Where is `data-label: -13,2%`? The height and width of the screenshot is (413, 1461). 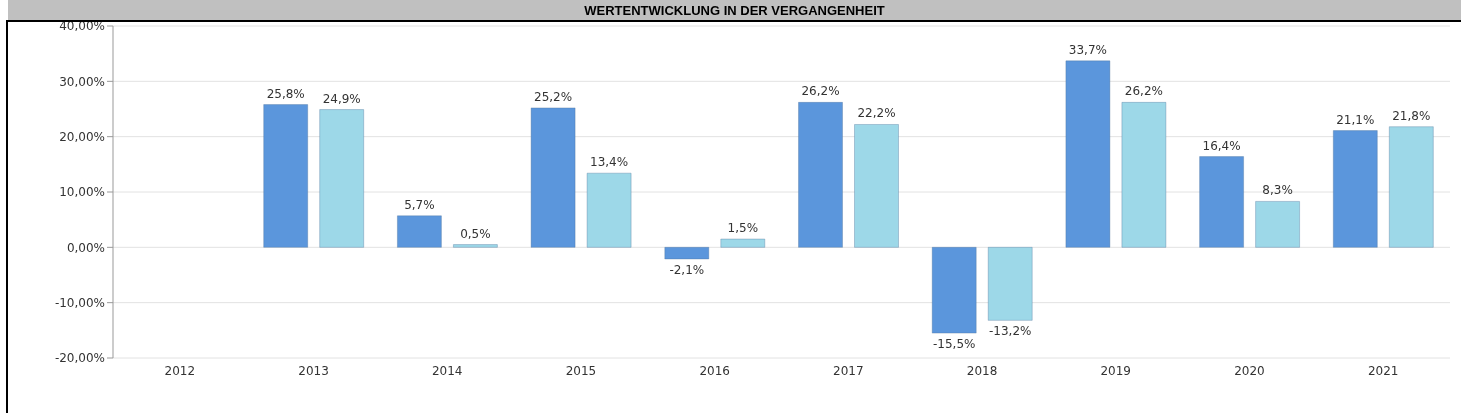 data-label: -13,2% is located at coordinates (1010, 331).